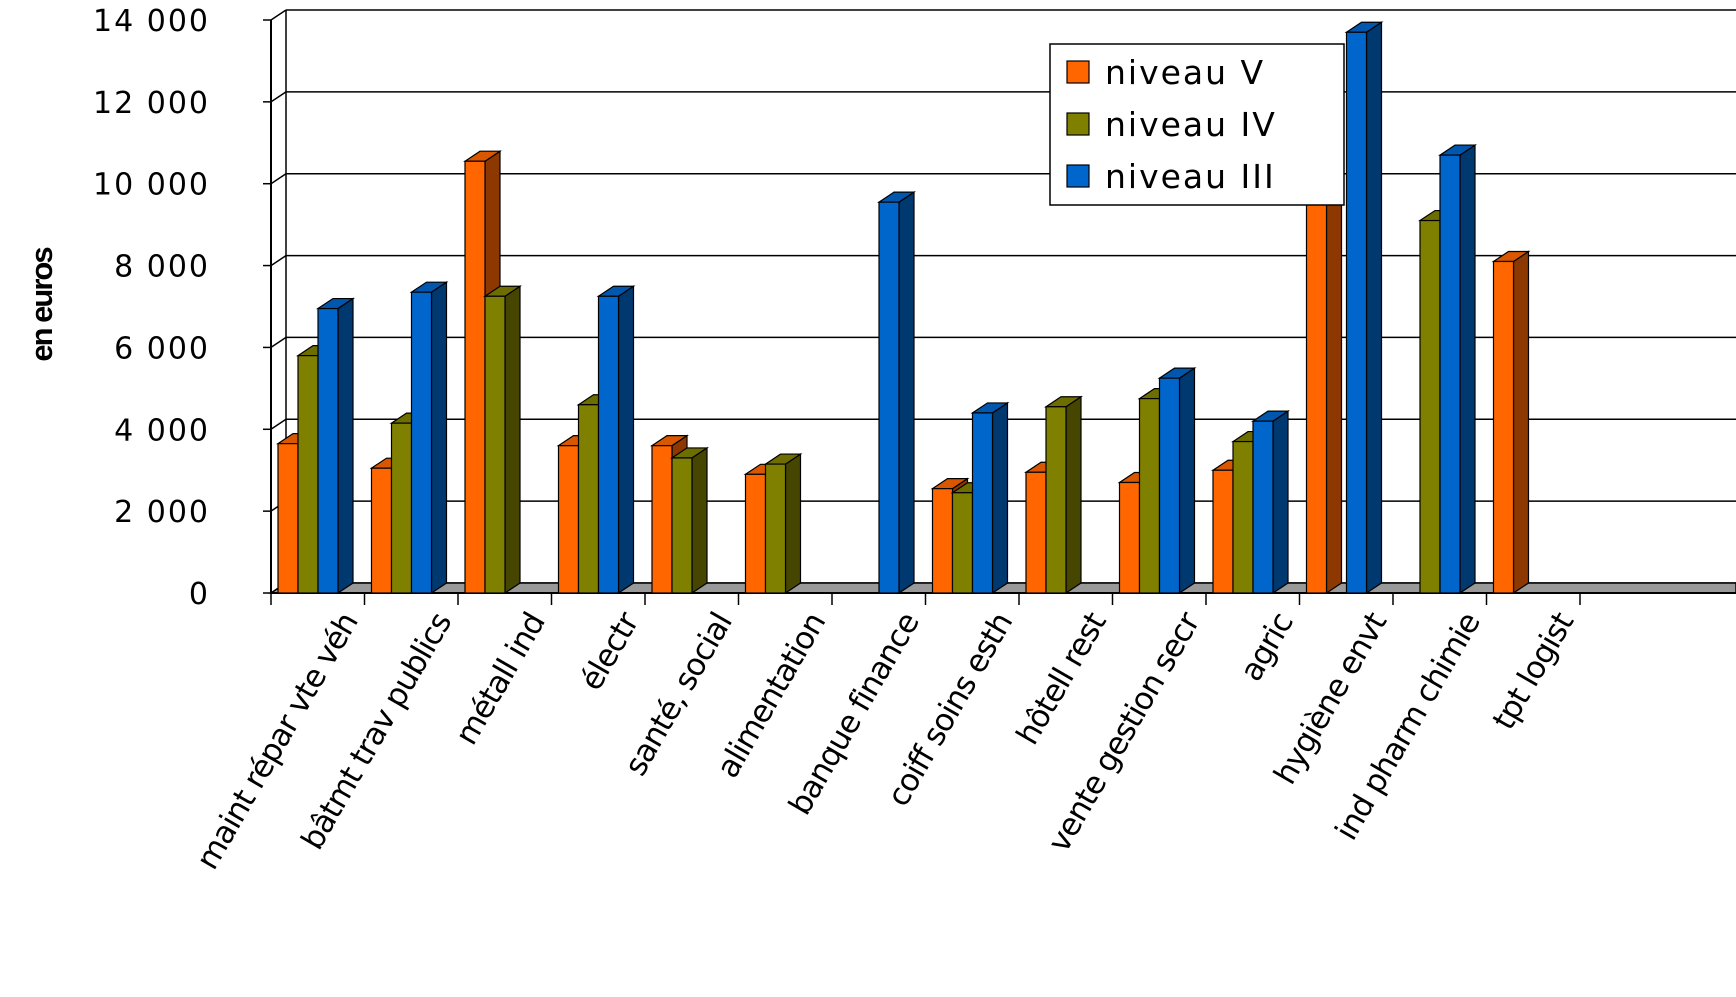 Image resolution: width=1736 pixels, height=997 pixels. What do you see at coordinates (1185, 72) in the screenshot?
I see `legend-label: niveau V` at bounding box center [1185, 72].